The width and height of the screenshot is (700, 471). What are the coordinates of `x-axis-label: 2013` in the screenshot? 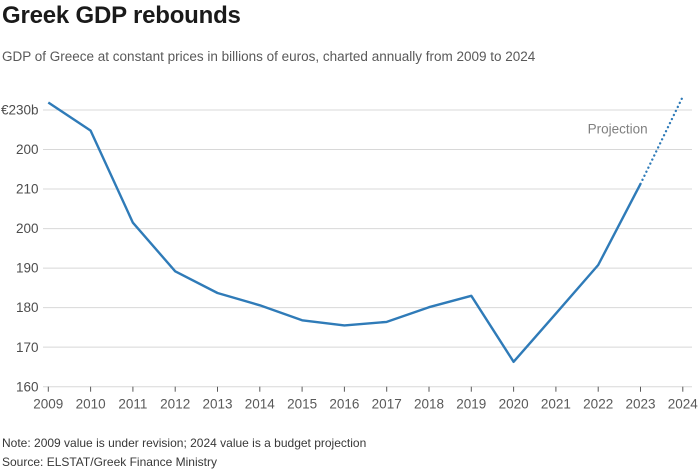 It's located at (217, 404).